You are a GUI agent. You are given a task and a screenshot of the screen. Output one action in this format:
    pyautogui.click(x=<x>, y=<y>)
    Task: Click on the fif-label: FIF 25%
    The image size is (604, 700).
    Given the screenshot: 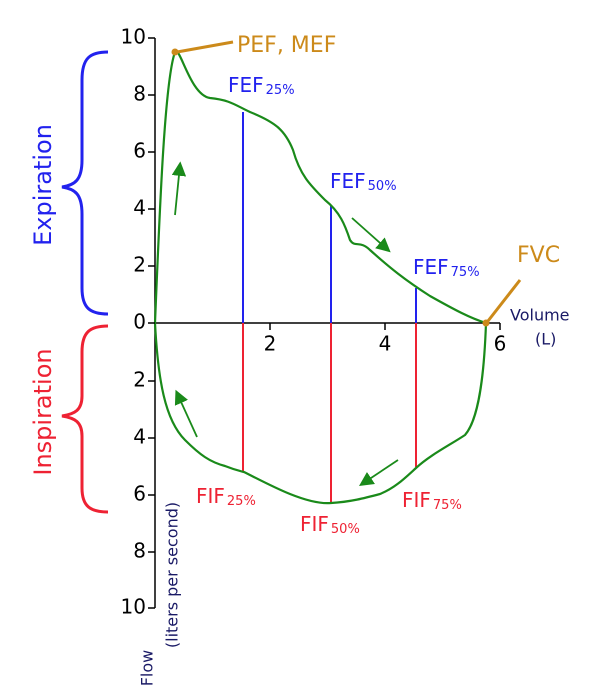 What is the action you would take?
    pyautogui.click(x=226, y=496)
    